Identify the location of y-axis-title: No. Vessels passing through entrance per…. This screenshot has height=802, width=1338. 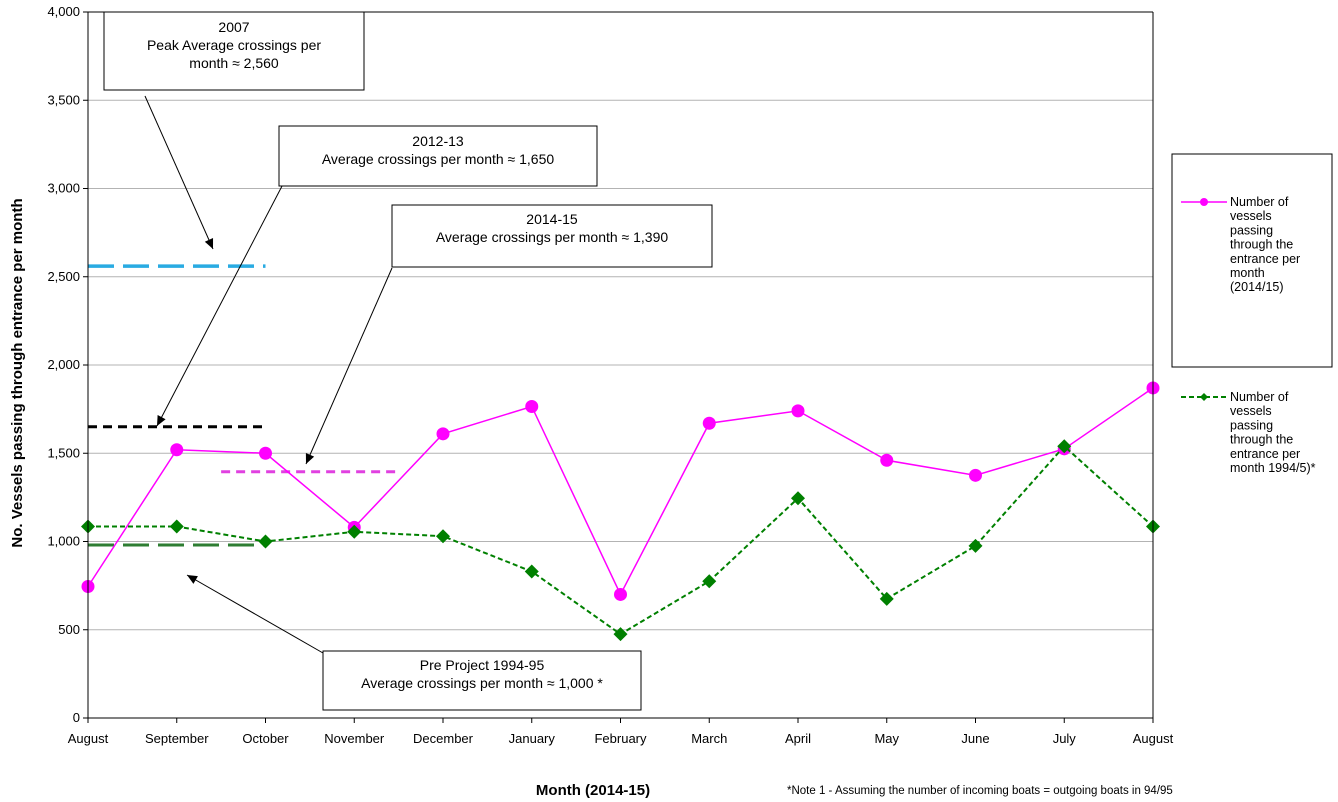
(17, 372).